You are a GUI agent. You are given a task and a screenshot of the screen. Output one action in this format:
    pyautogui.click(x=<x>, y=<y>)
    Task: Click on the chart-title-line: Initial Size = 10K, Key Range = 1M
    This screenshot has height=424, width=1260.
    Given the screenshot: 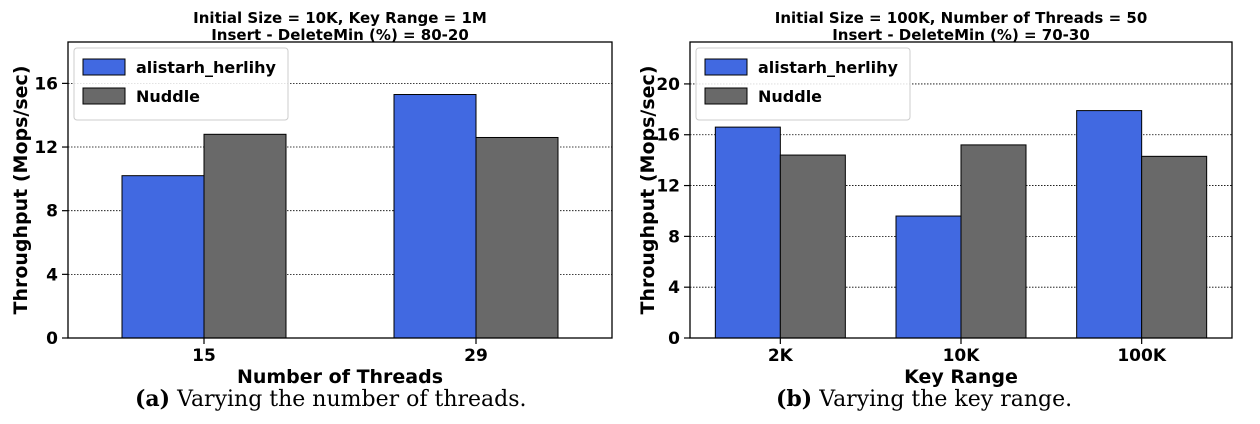 What is the action you would take?
    pyautogui.click(x=340, y=18)
    